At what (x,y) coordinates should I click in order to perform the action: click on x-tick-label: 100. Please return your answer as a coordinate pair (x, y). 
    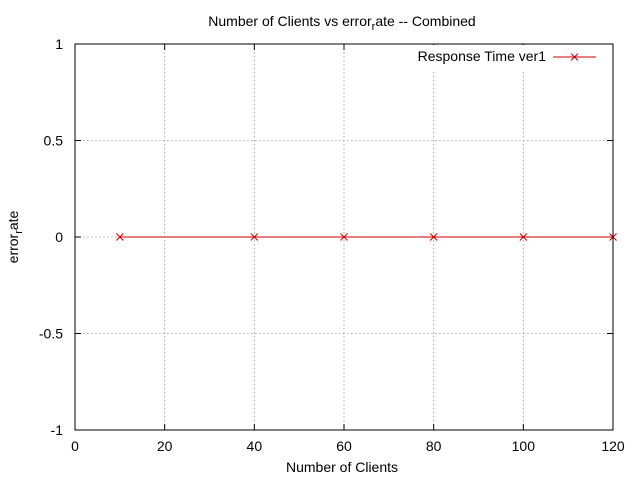
    Looking at the image, I should click on (524, 446).